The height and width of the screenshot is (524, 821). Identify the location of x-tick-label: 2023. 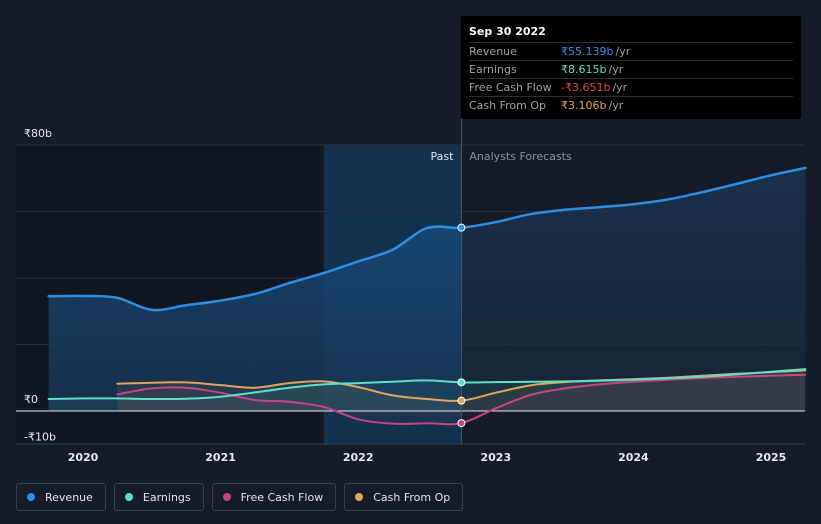
(495, 457).